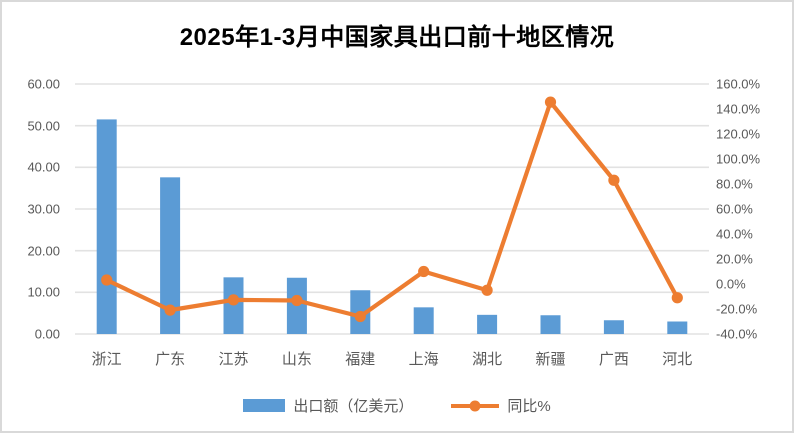  What do you see at coordinates (731, 284) in the screenshot?
I see `right-axis-tick: 0.0%` at bounding box center [731, 284].